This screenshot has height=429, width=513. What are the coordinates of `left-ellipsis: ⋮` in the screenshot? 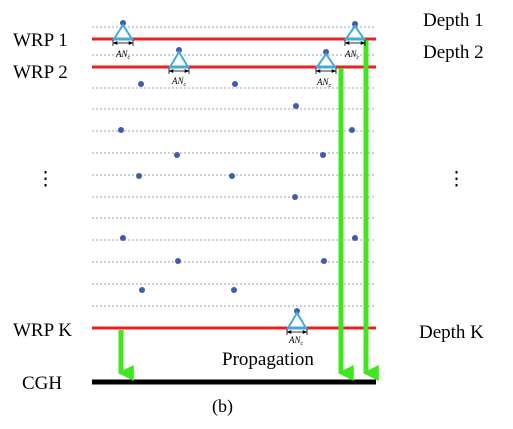 It's located at (45, 179).